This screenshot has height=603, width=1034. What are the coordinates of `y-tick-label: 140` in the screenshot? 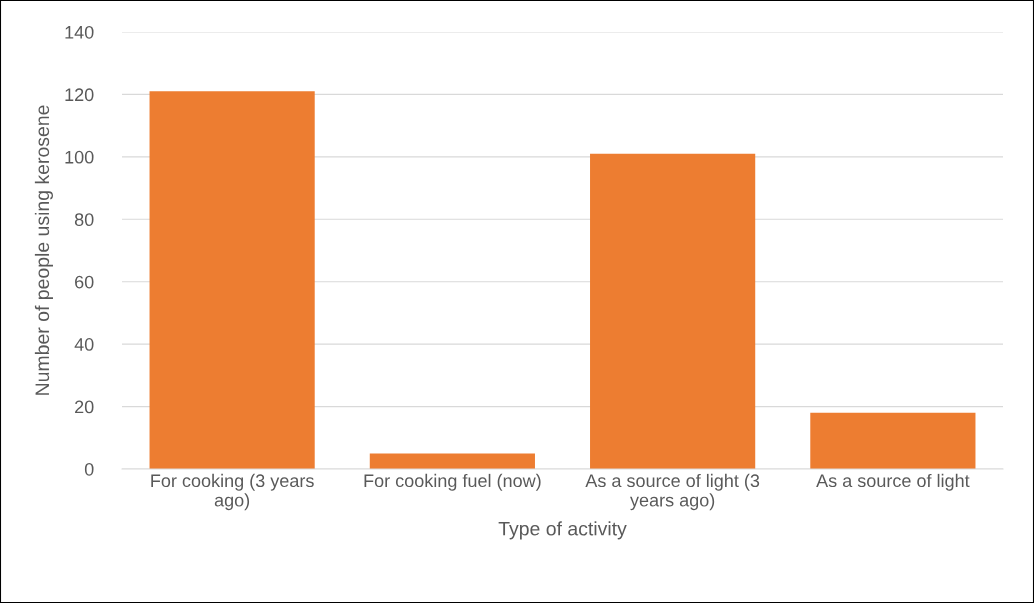 It's located at (79, 32).